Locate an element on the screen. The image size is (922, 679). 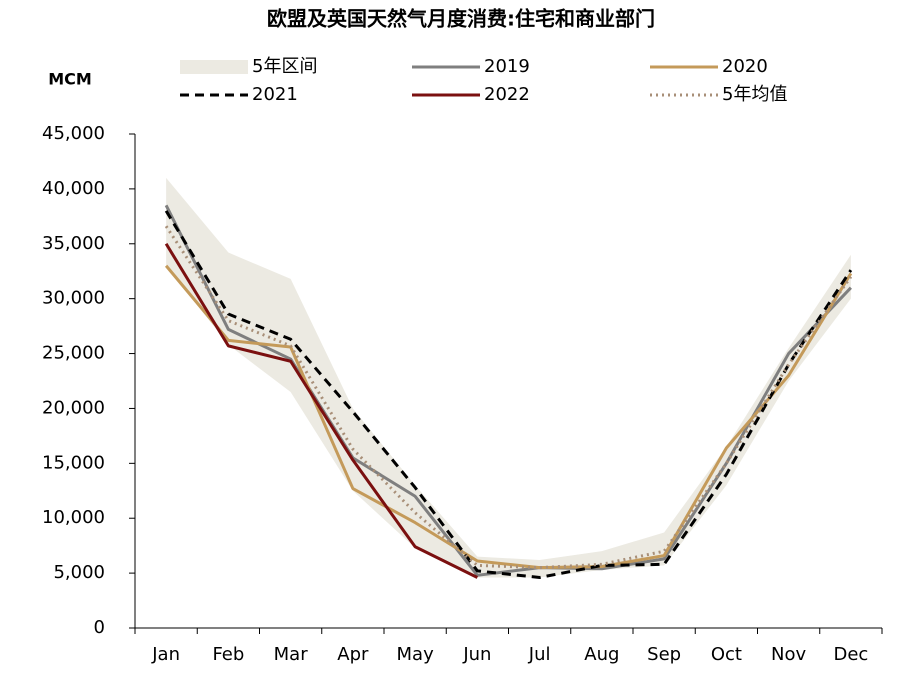
y-tick-label: 5,000 is located at coordinates (79, 572).